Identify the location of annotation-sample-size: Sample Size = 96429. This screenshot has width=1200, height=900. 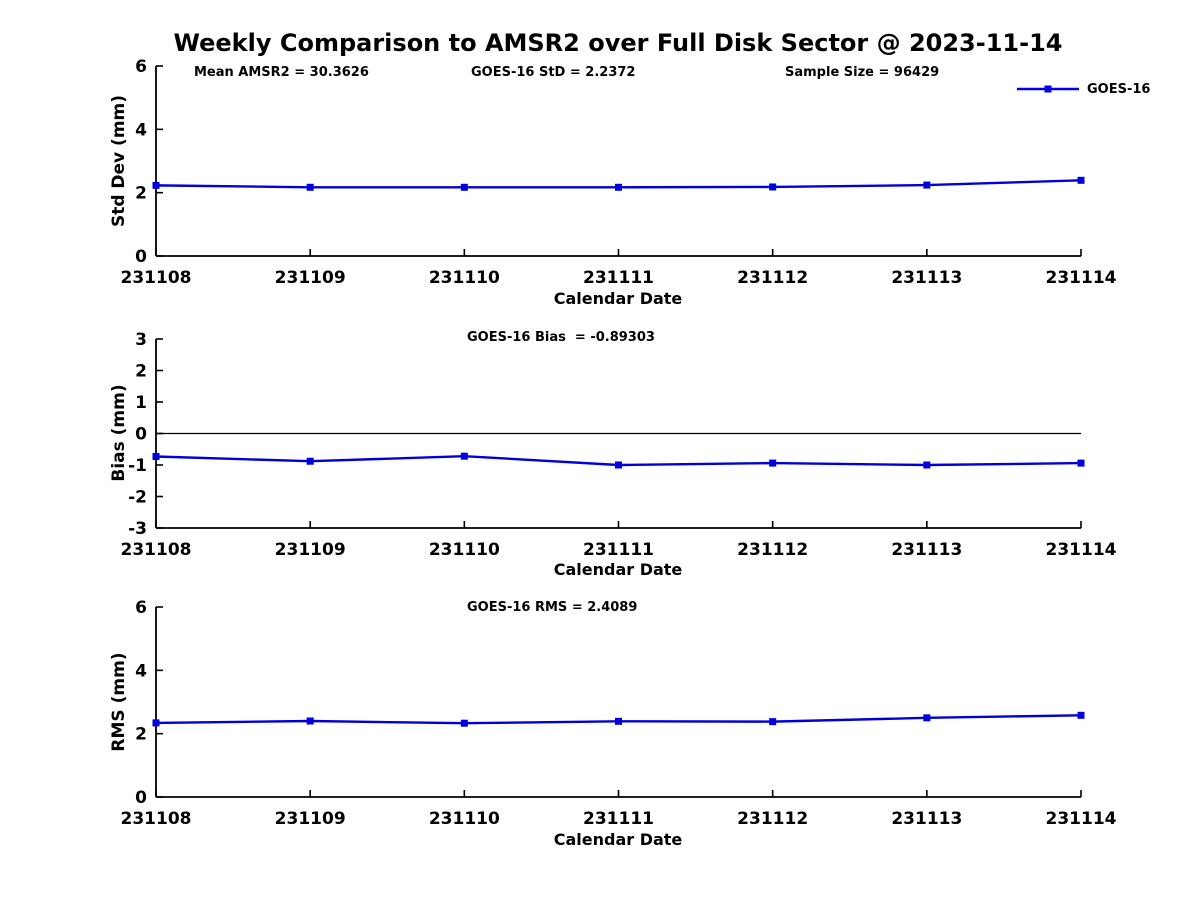
(862, 72).